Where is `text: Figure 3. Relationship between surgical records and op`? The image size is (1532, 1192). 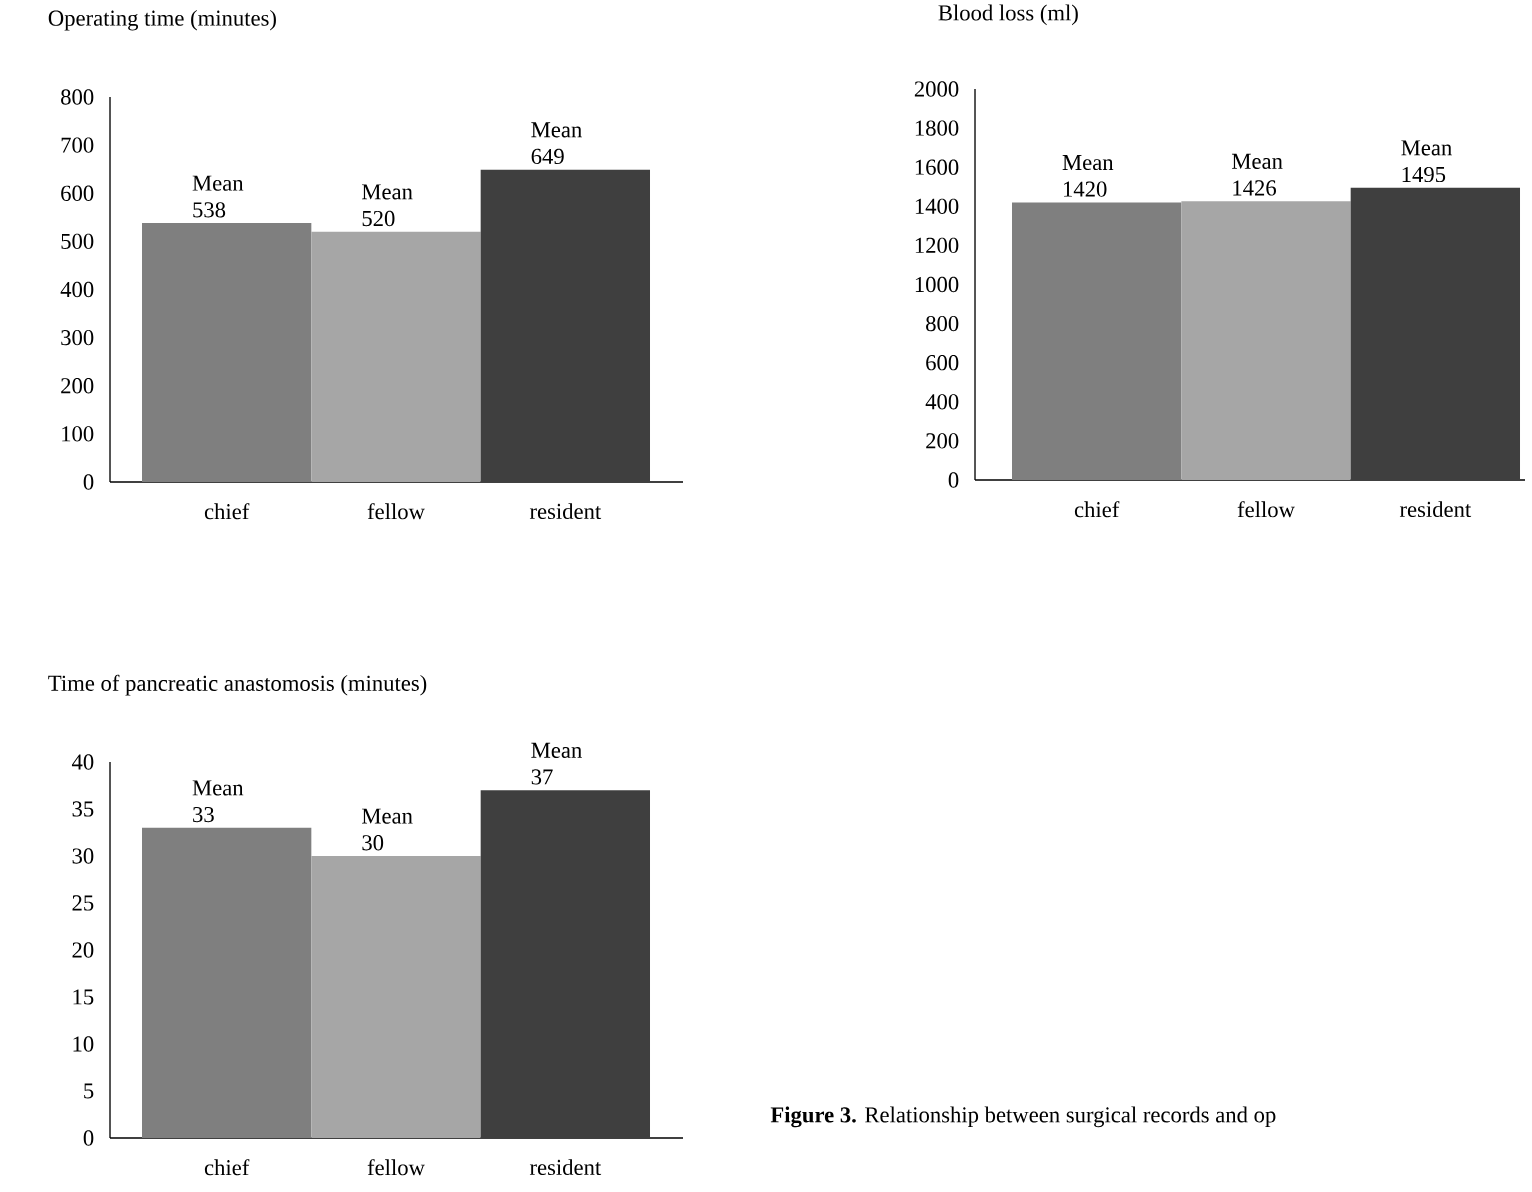
text: Figure 3. Relationship between surgical records and op is located at coordinates (1023, 1117).